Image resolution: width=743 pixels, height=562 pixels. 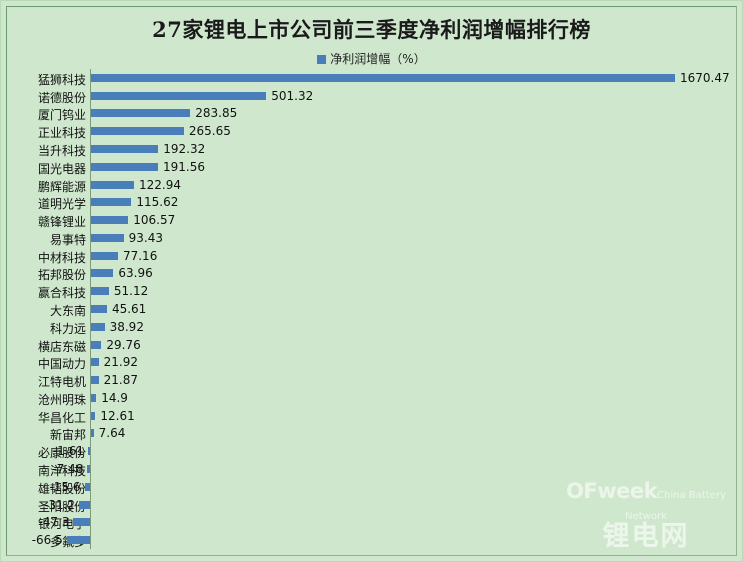 What do you see at coordinates (159, 184) in the screenshot?
I see `value-label: 122.94` at bounding box center [159, 184].